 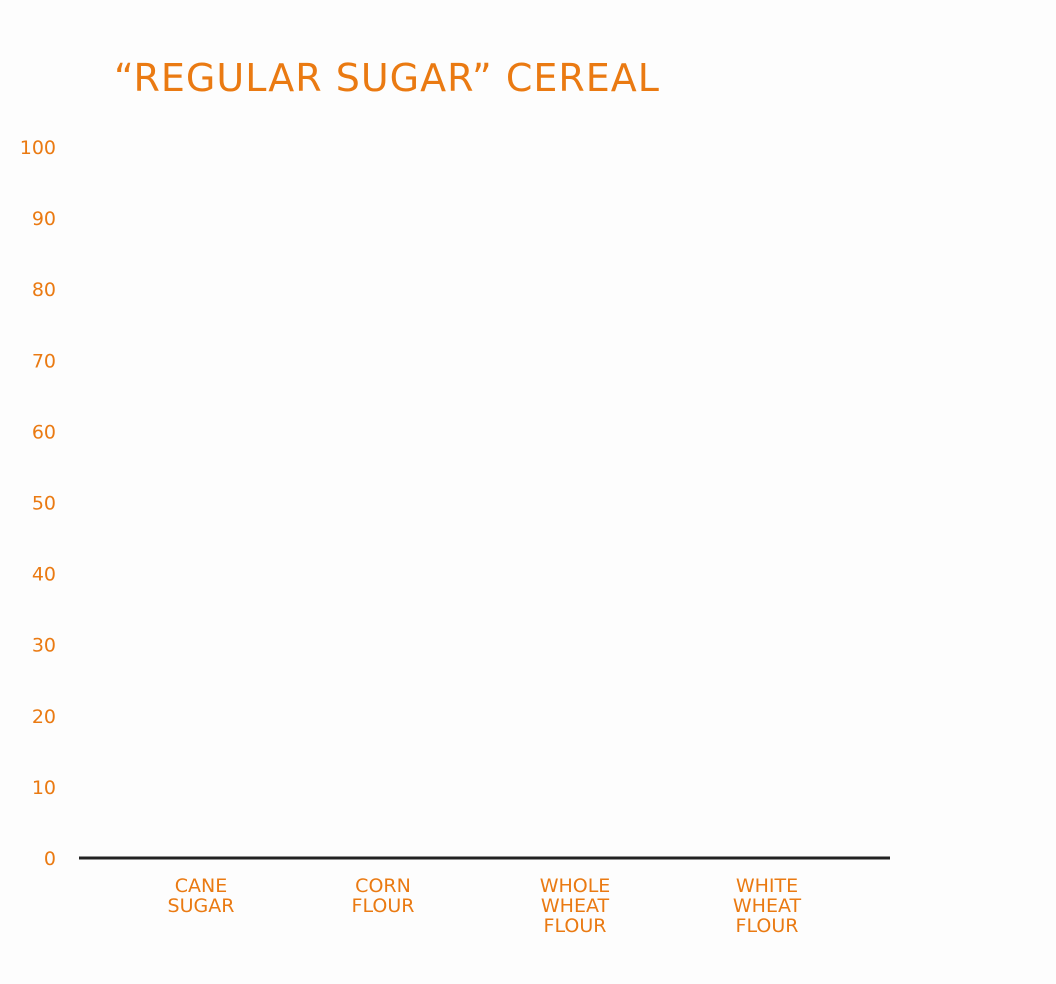 I want to click on y-tick-label: 100, so click(x=38, y=148).